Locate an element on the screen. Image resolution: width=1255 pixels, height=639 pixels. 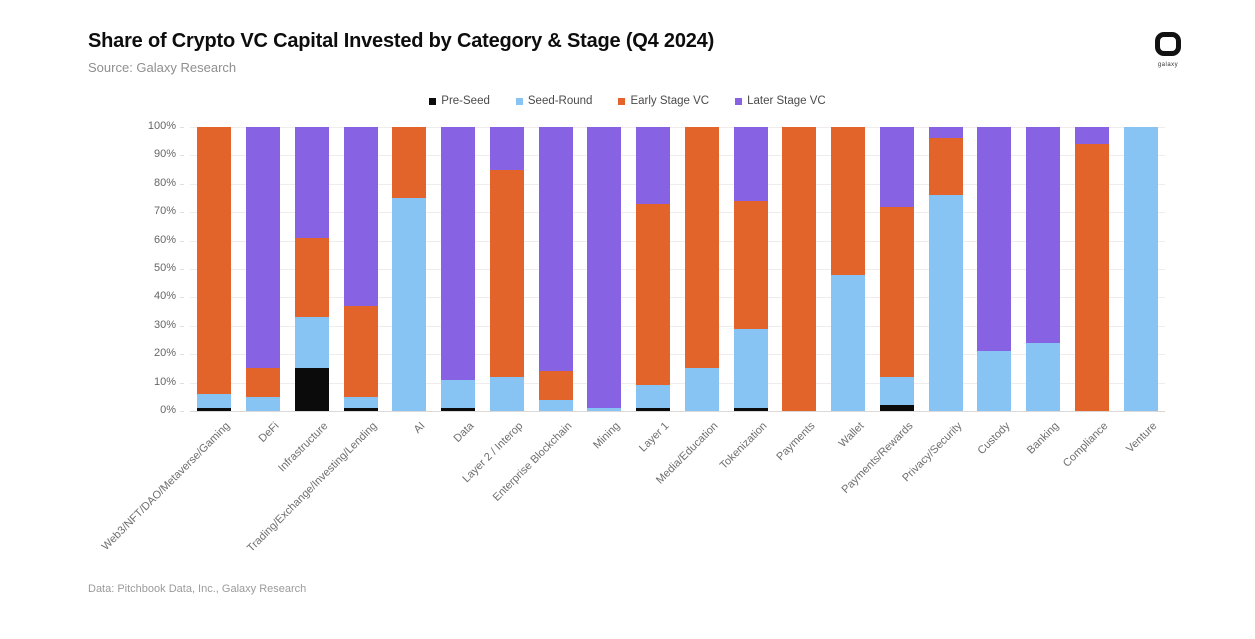
bar-data is located at coordinates (458, 269).